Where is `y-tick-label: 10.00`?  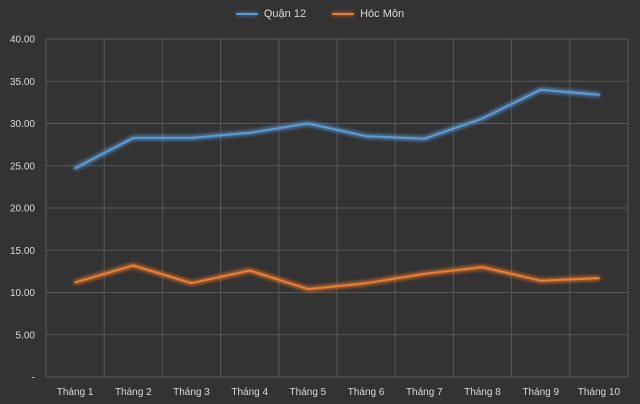
y-tick-label: 10.00 is located at coordinates (22, 293).